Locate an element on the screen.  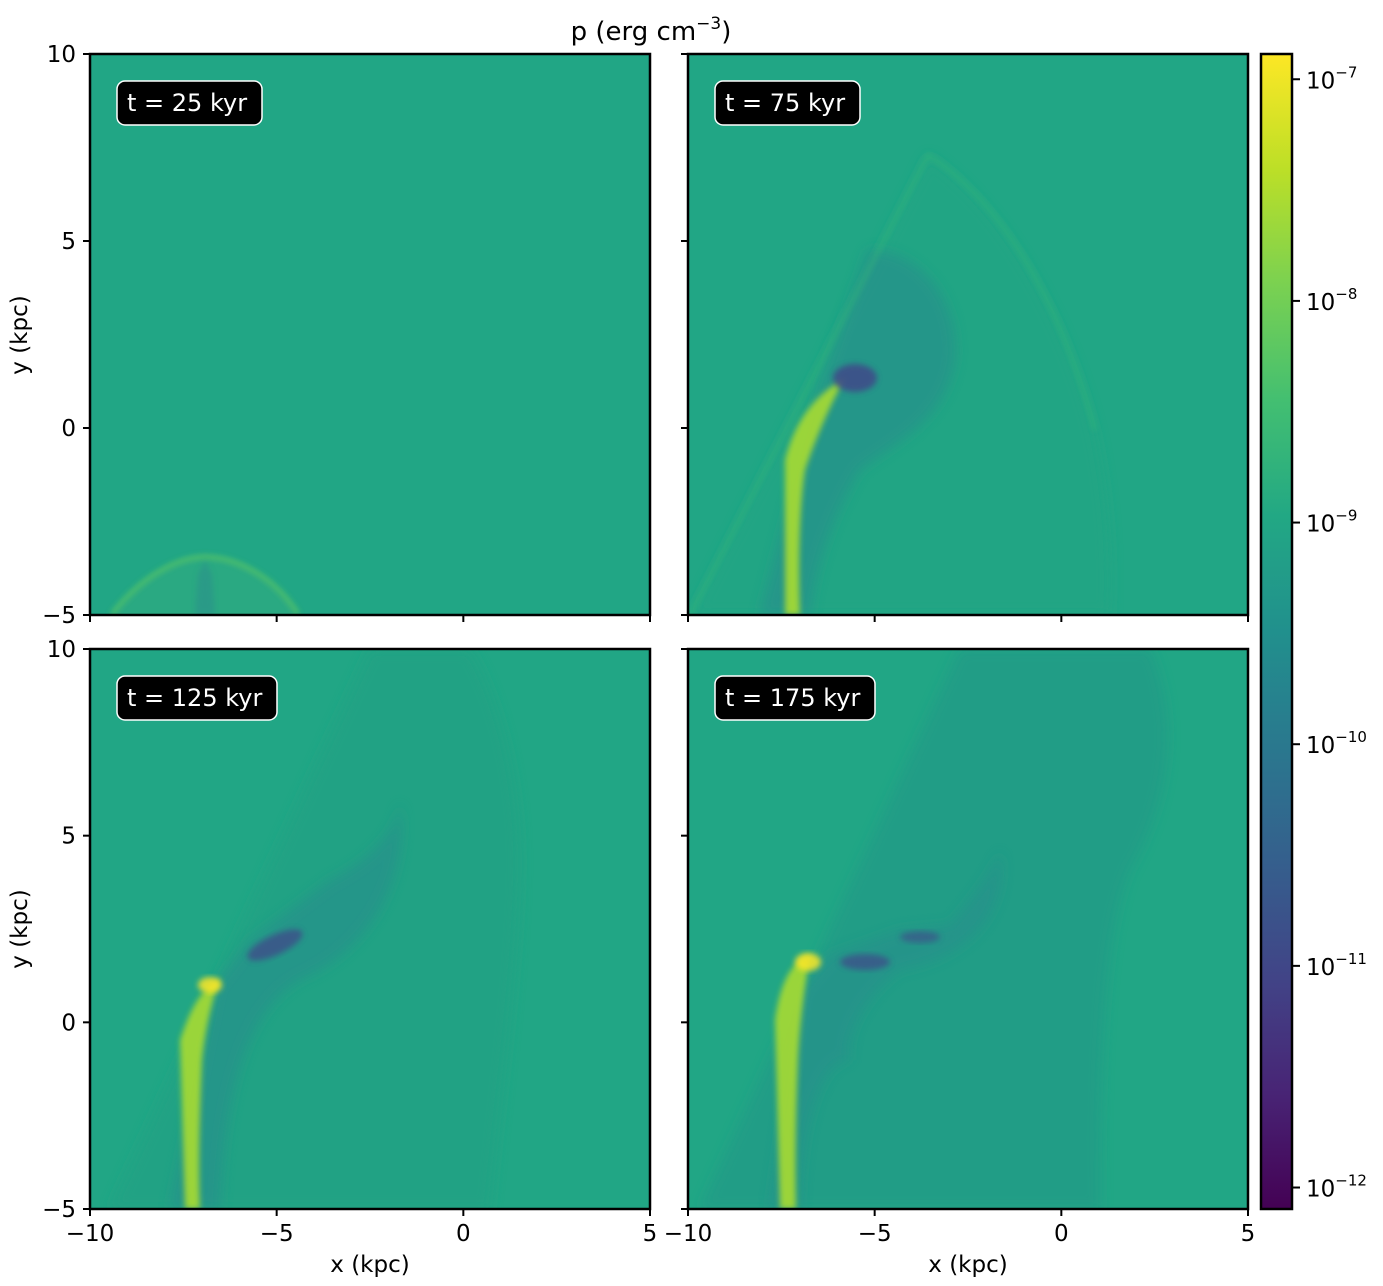
time-label: t = 125 kyr is located at coordinates (194, 698).